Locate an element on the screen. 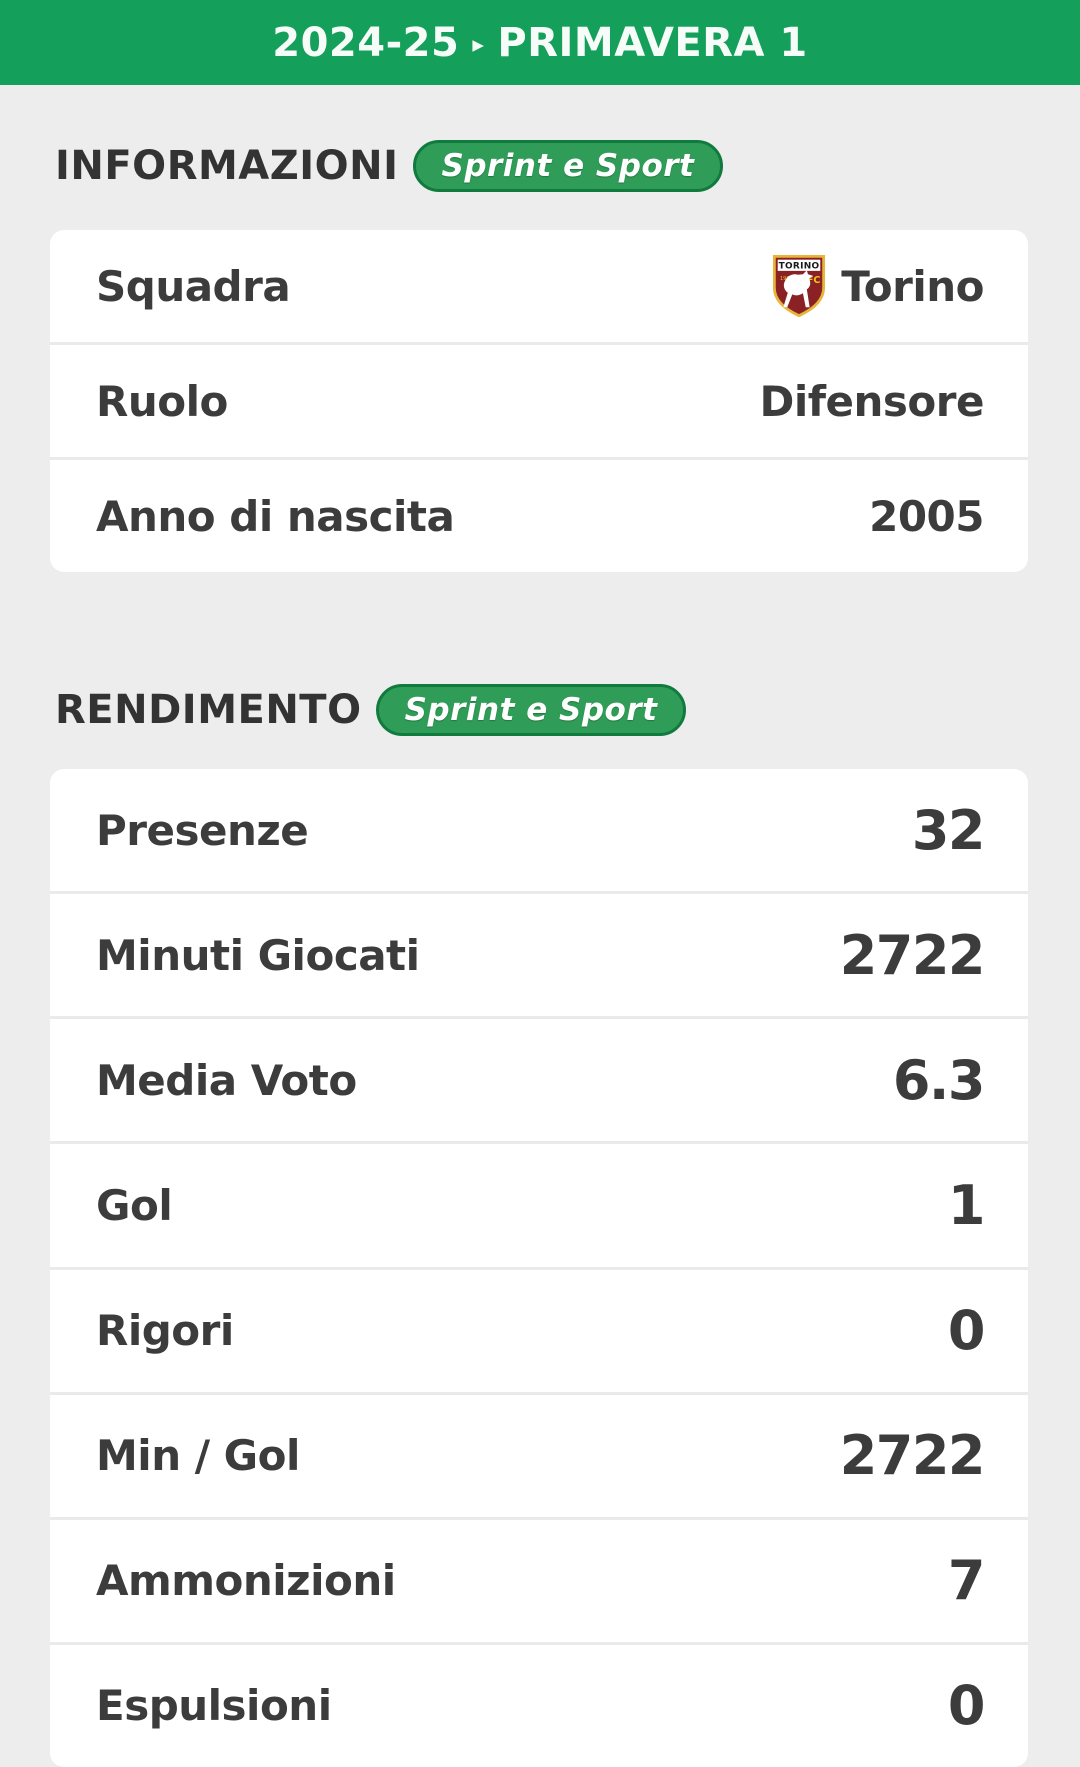 The height and width of the screenshot is (1767, 1080). torino-crest-bull is located at coordinates (798, 289).